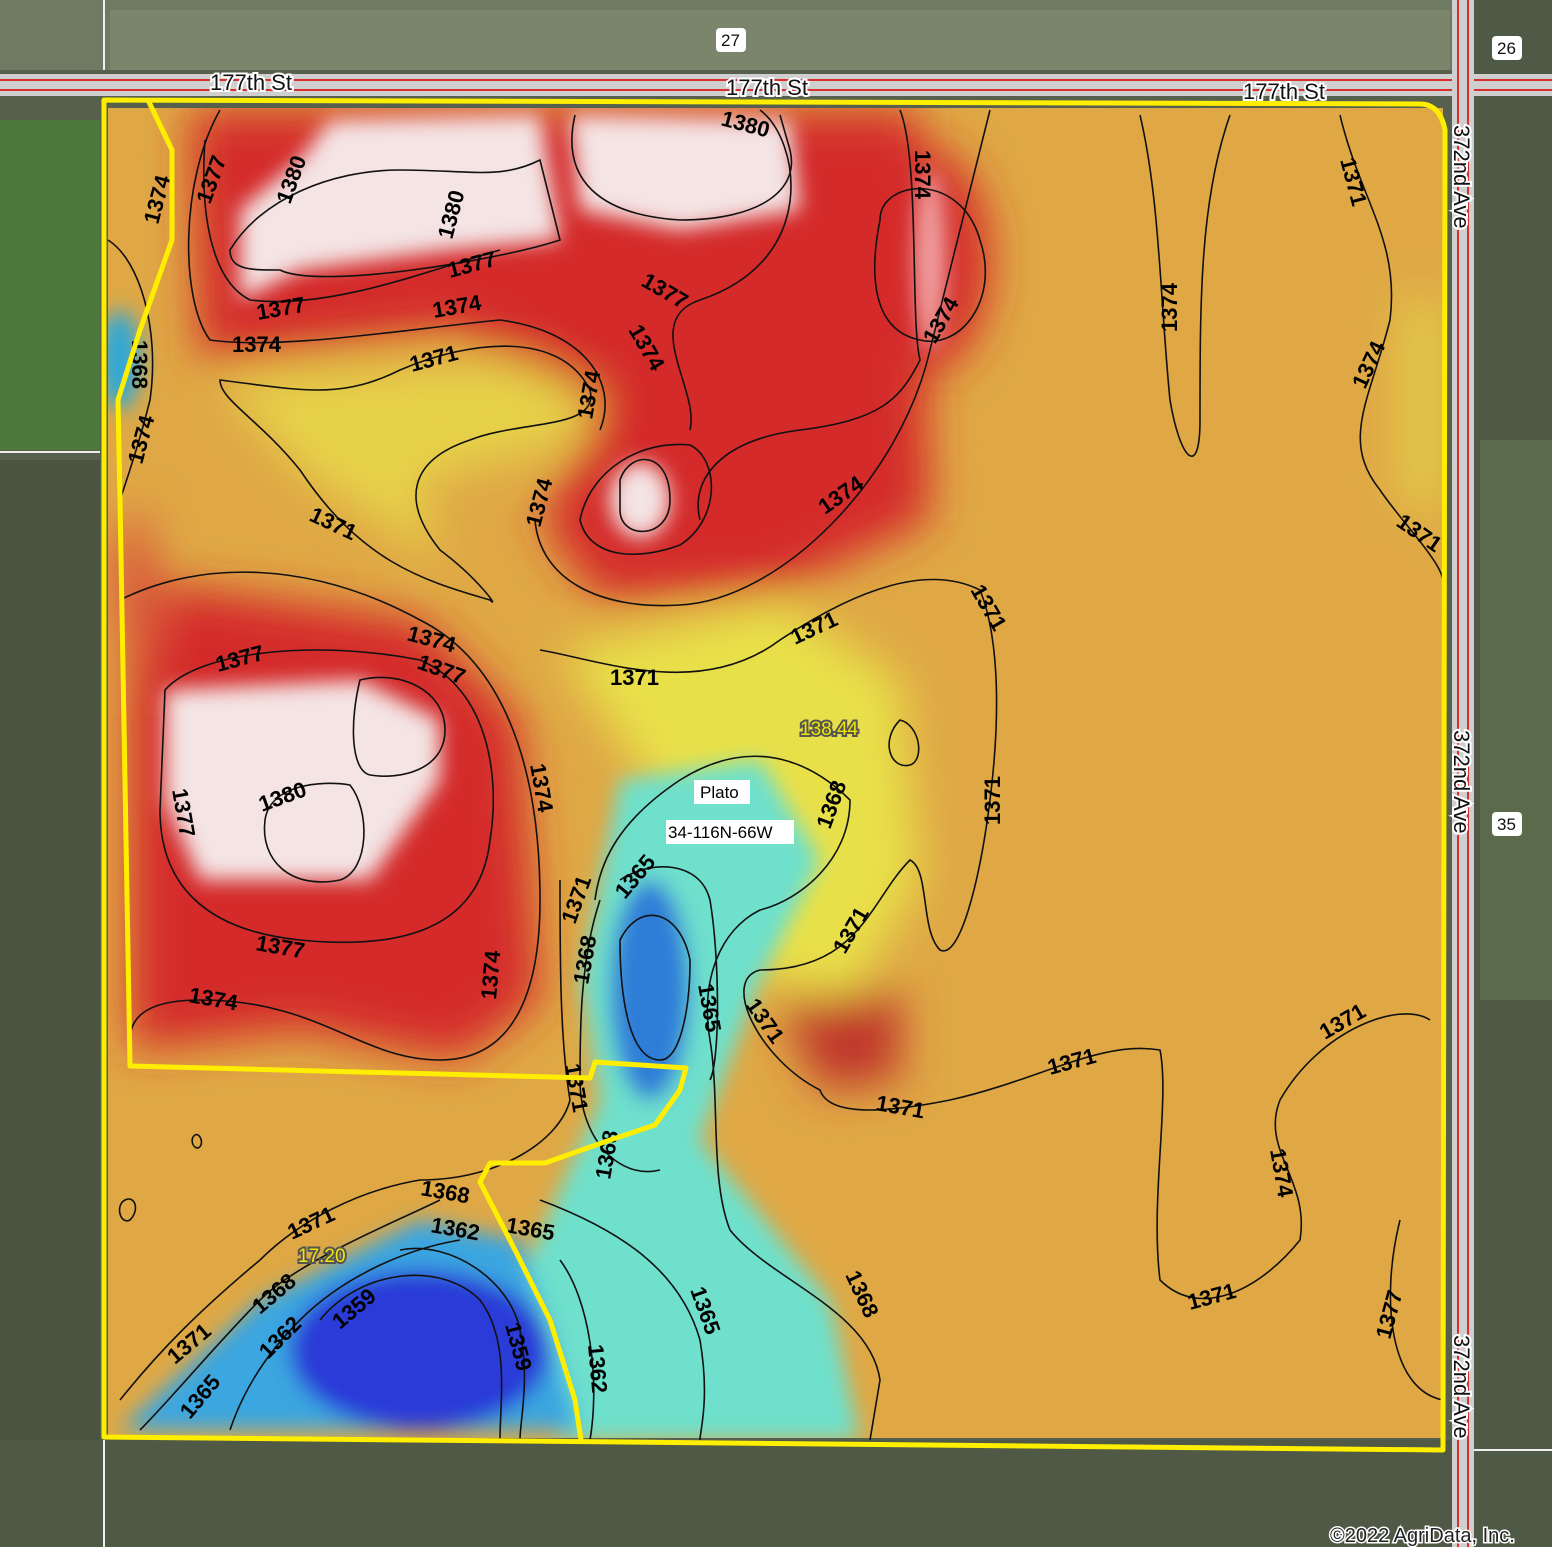  What do you see at coordinates (1461, 1387) in the screenshot?
I see `road-label-372nd-ave-bottom: 372nd Ave` at bounding box center [1461, 1387].